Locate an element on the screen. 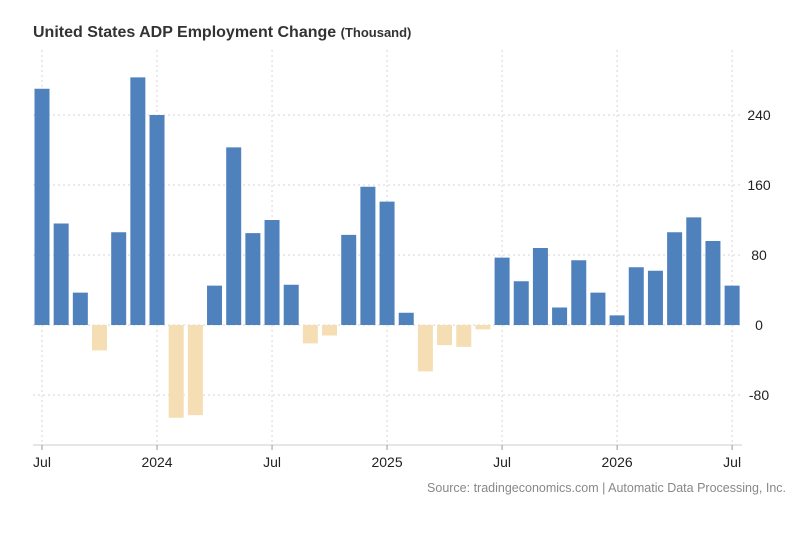 The image size is (800, 546). x-axis-ticks: Jul 2024 Jul 2025 Jul 2026 Jul is located at coordinates (387, 457).